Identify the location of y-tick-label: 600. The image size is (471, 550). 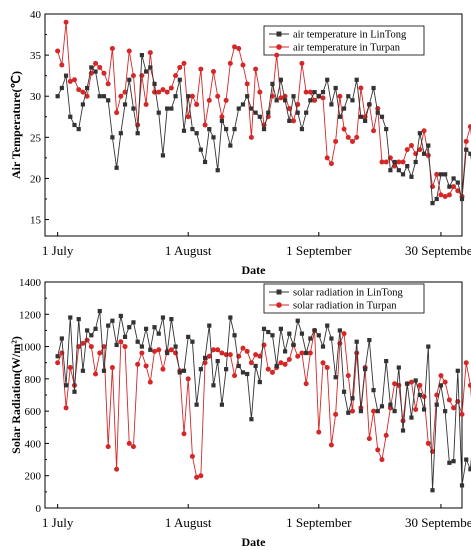
(33, 412).